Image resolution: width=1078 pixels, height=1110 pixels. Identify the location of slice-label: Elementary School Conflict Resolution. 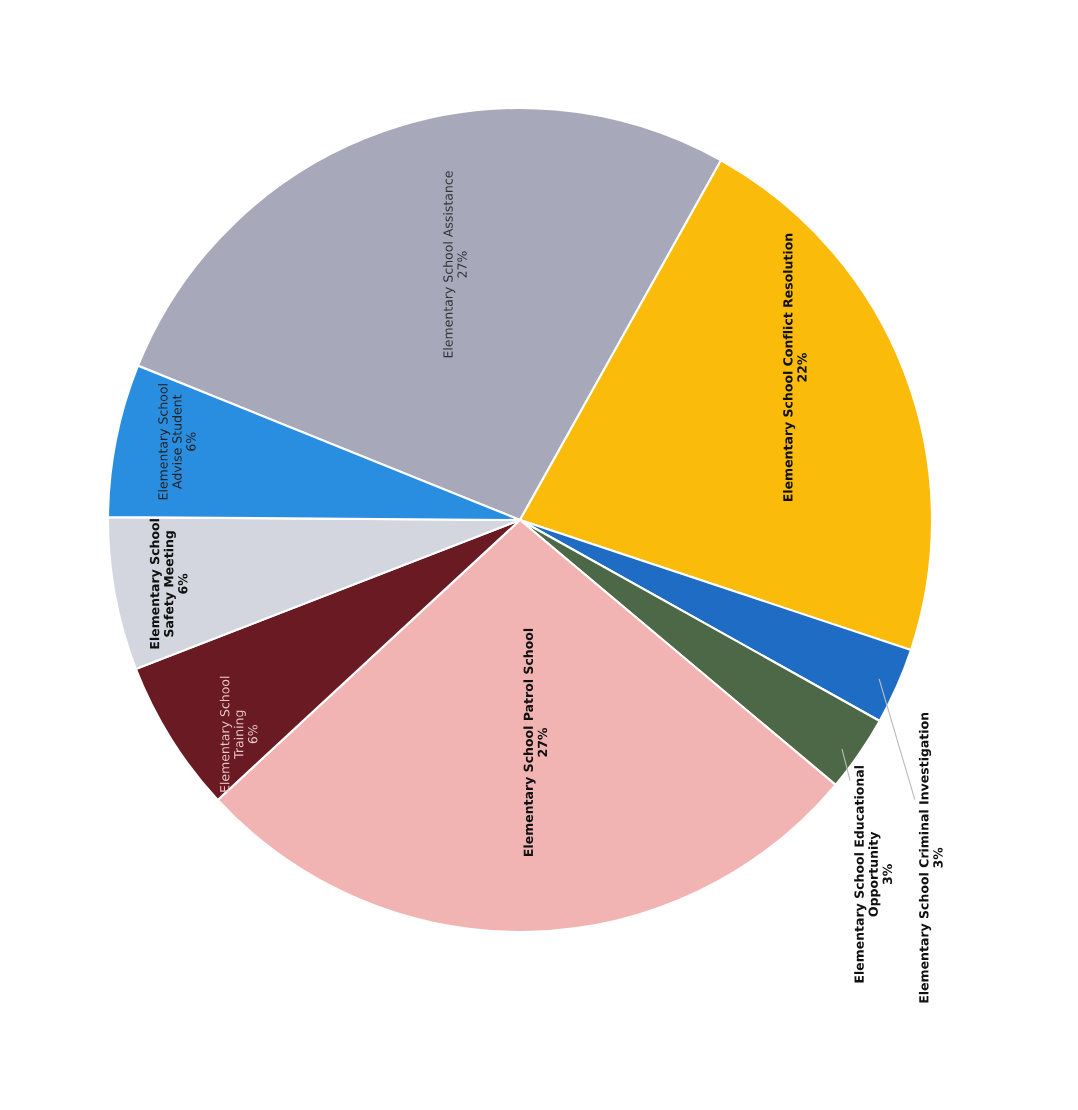
(789, 367).